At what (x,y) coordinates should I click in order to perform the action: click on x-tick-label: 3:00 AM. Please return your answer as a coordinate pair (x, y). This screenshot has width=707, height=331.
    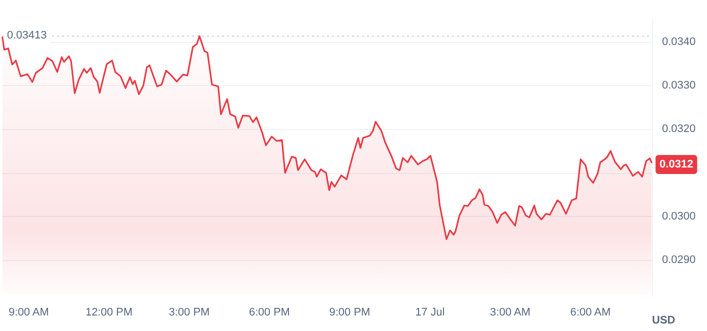
    Looking at the image, I should click on (510, 312).